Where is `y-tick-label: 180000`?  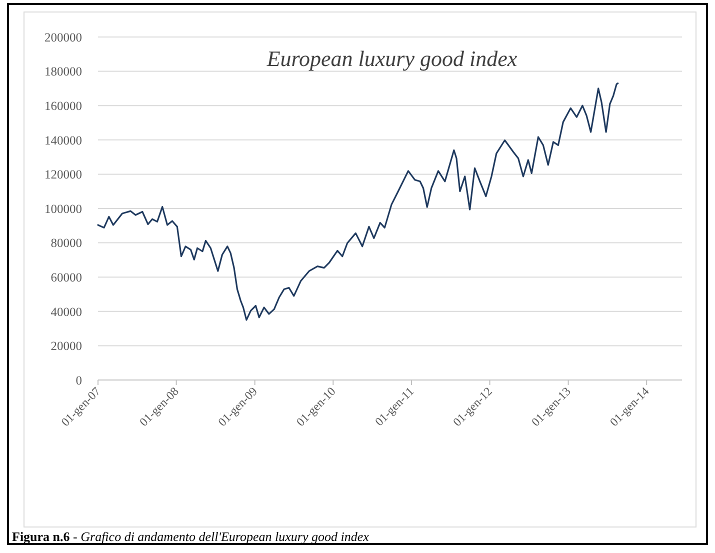
y-tick-label: 180000 is located at coordinates (63, 71).